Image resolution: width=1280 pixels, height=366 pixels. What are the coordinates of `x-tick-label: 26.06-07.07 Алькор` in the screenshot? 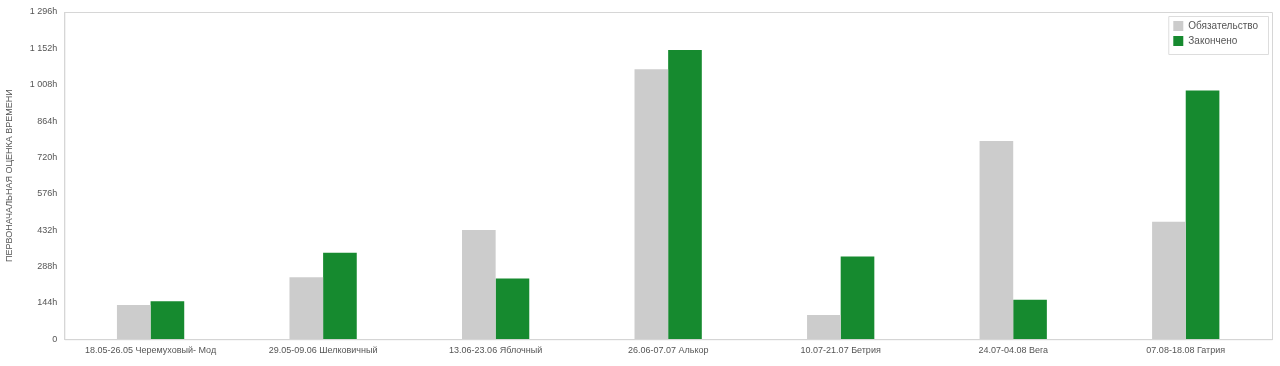 It's located at (668, 350).